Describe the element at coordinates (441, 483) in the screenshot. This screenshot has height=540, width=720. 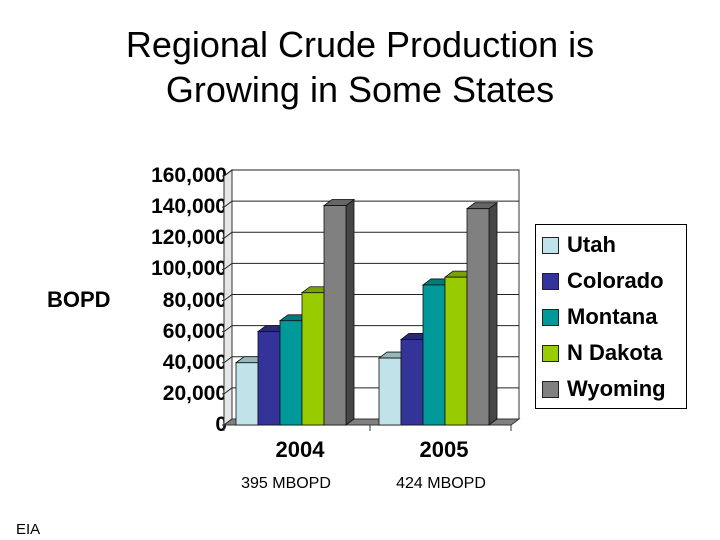
I see `total-2005: 424 MBOPD` at that location.